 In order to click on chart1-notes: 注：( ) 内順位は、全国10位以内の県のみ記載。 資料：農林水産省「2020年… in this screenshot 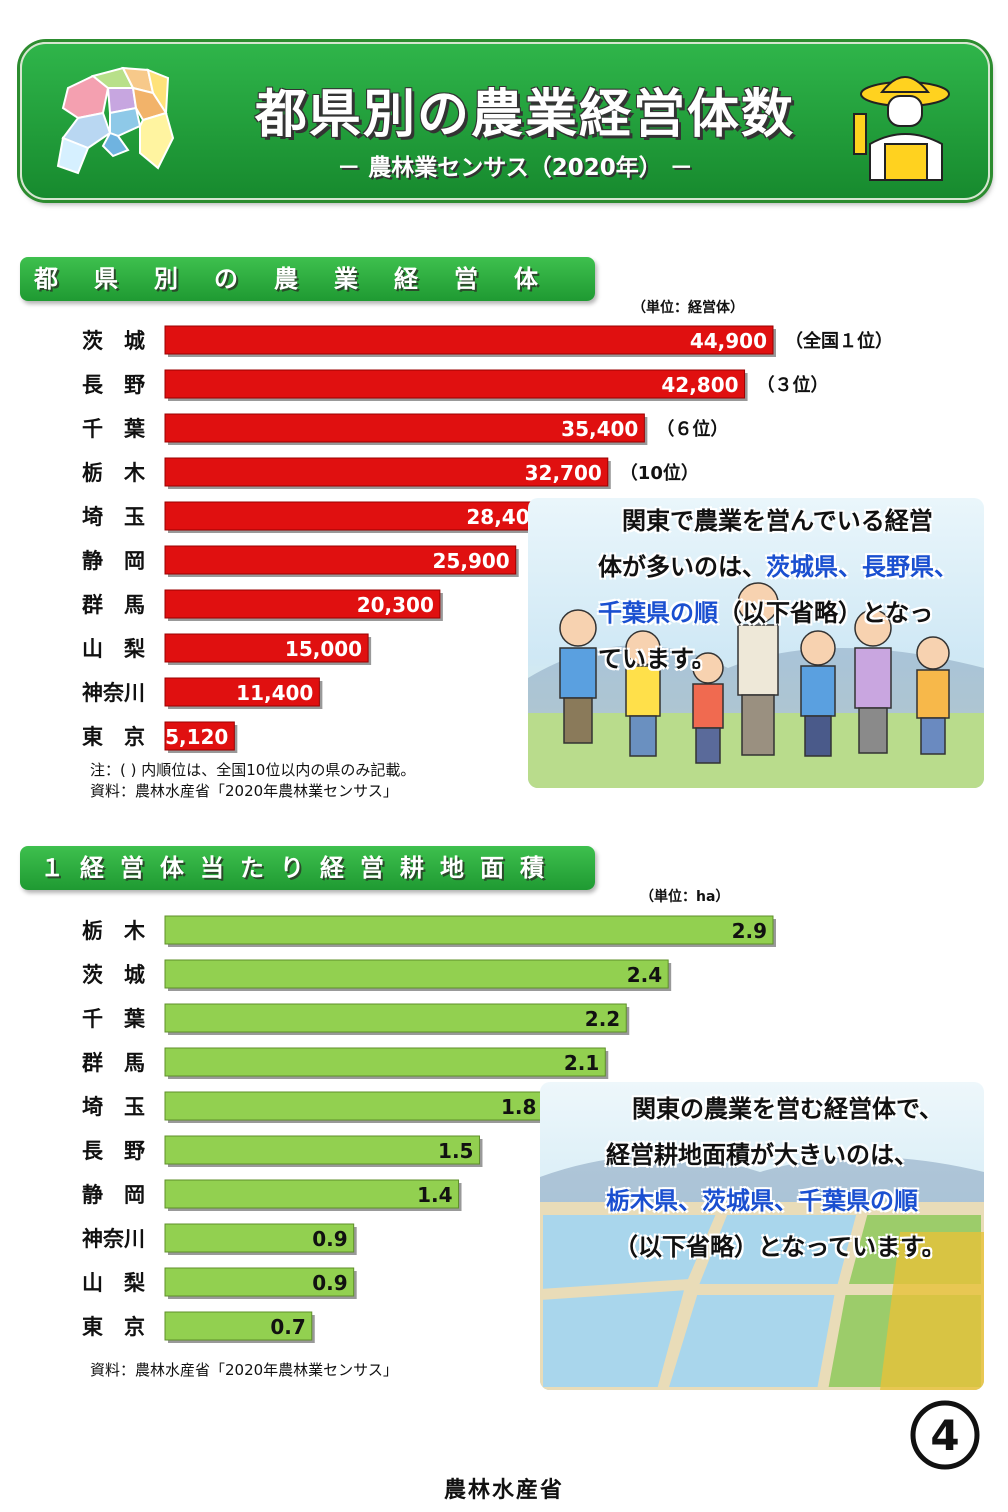, I will do `click(252, 781)`.